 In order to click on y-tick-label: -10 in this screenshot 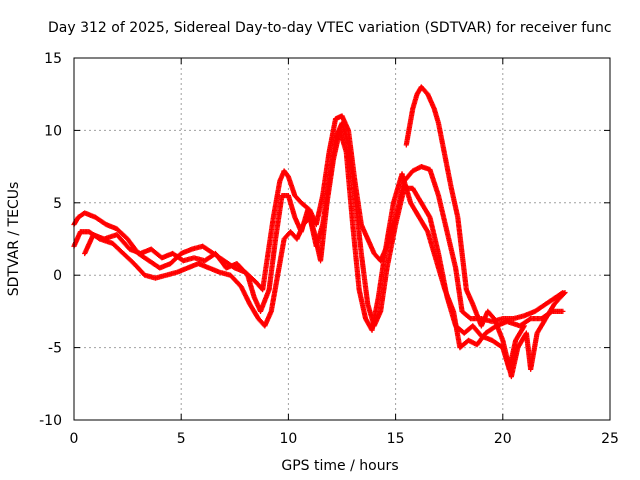, I will do `click(50, 421)`.